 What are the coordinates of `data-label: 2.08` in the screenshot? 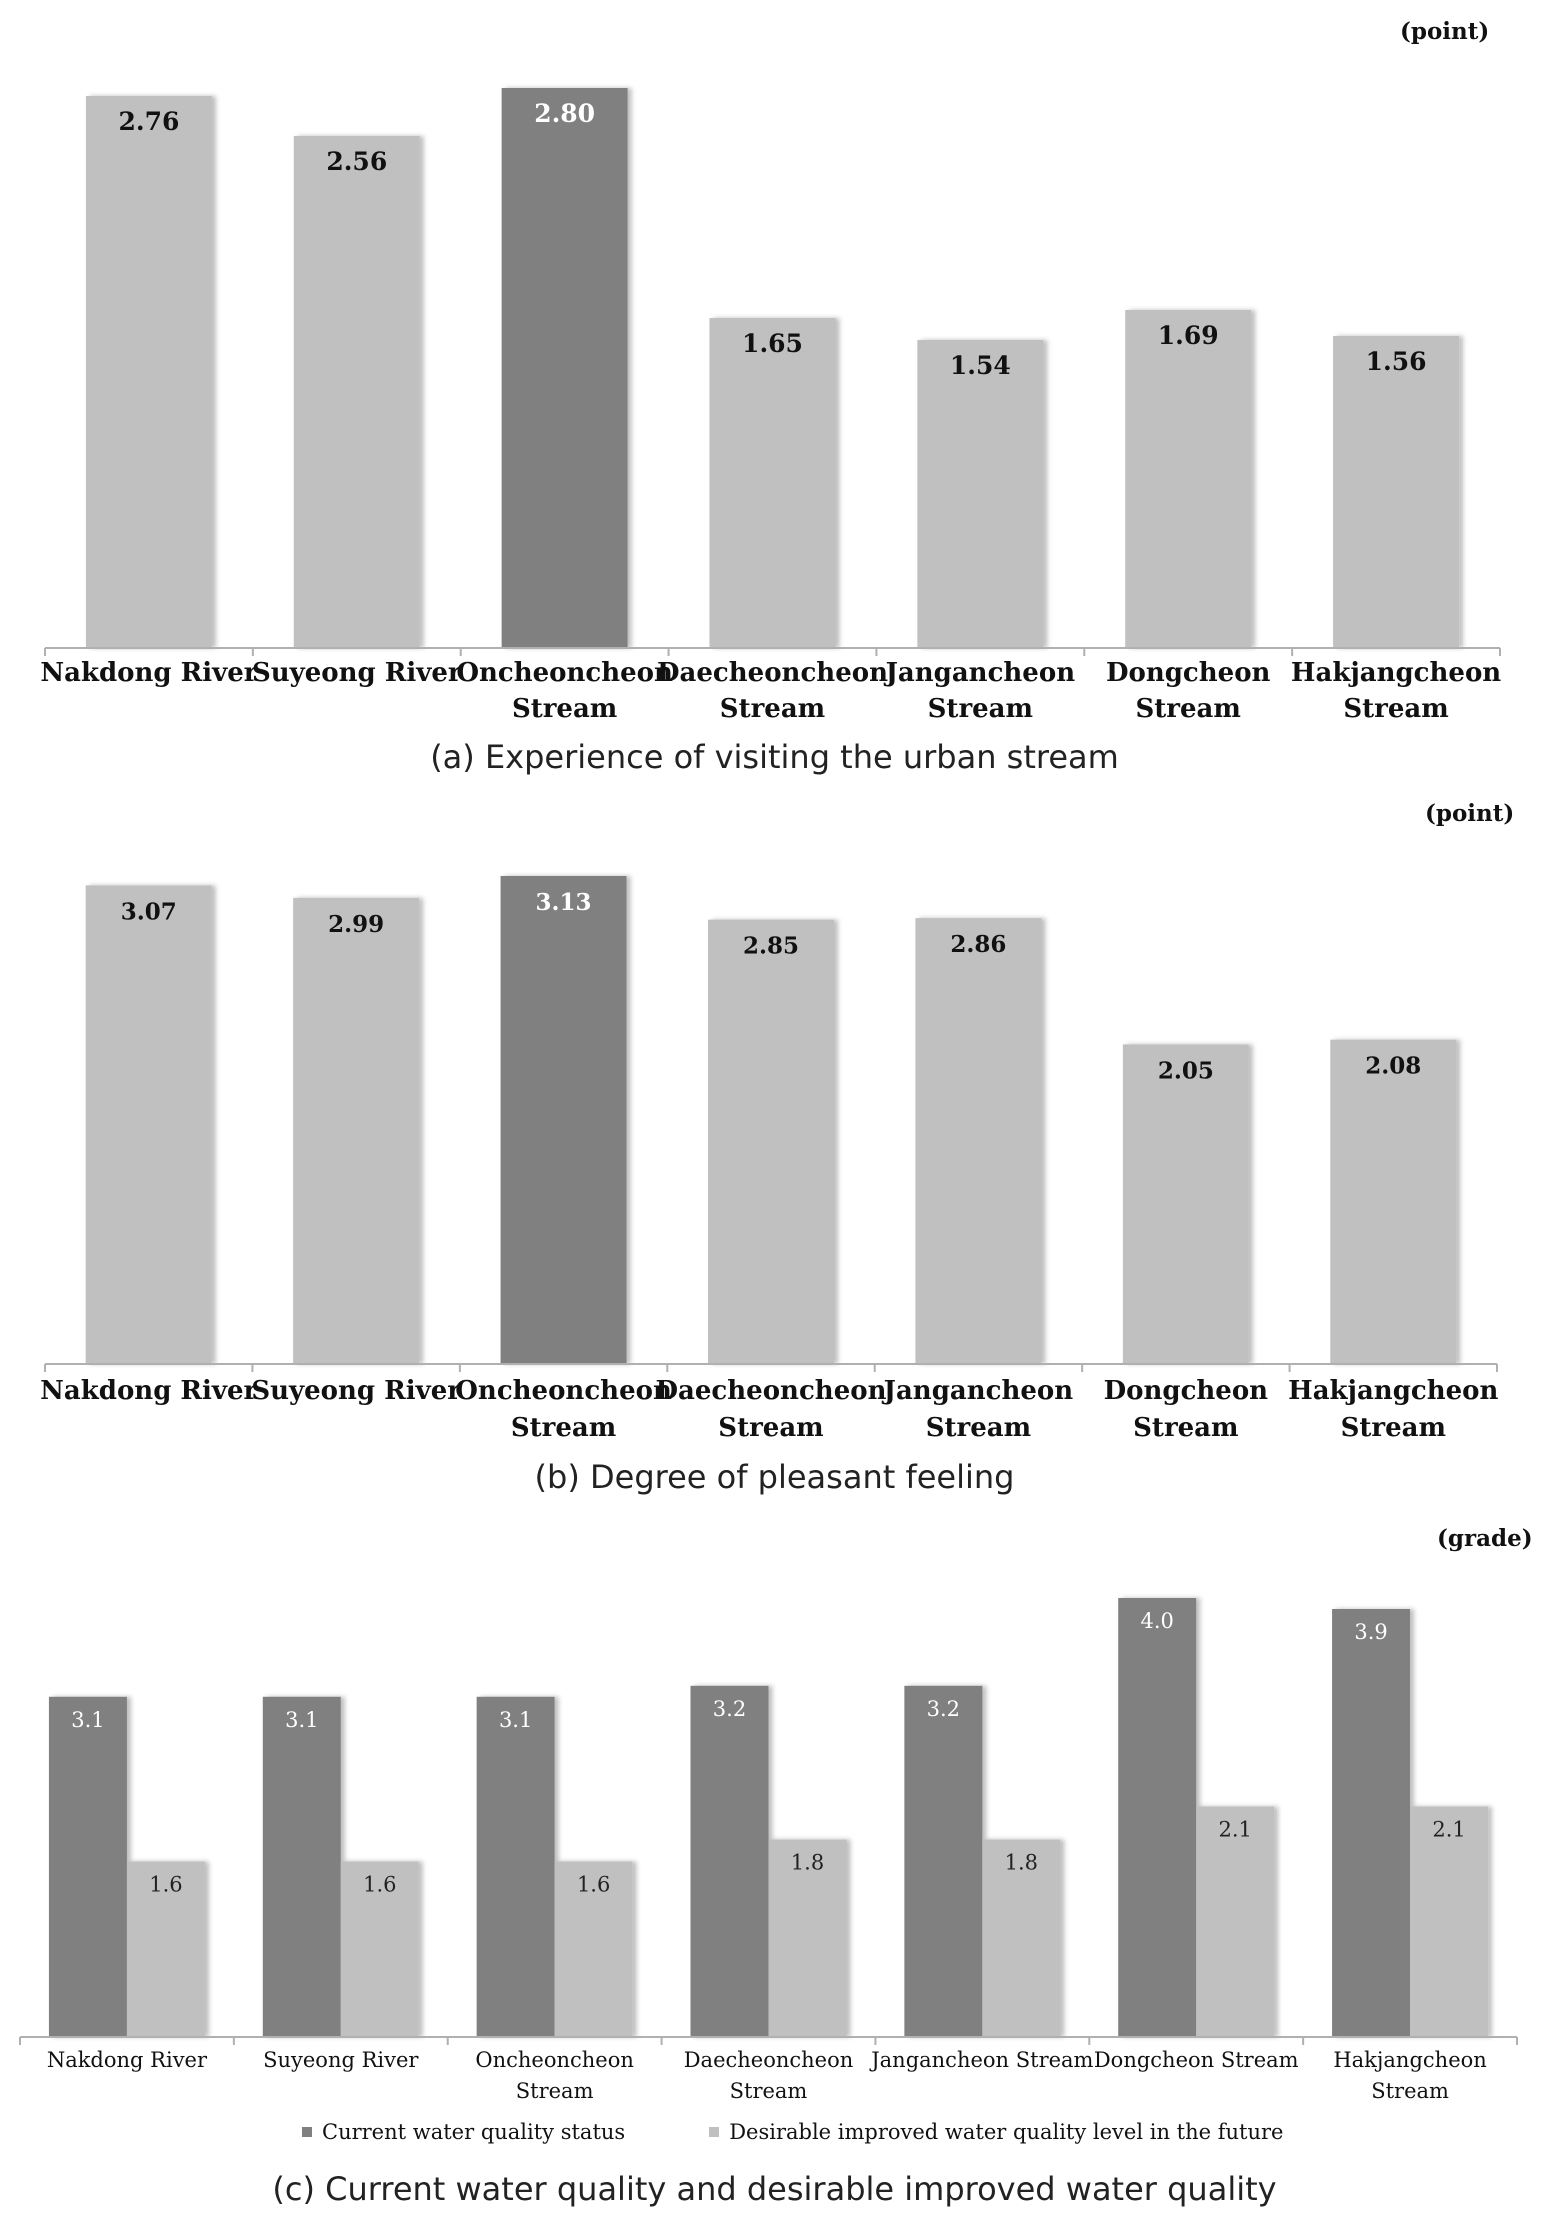 It's located at (1393, 1066).